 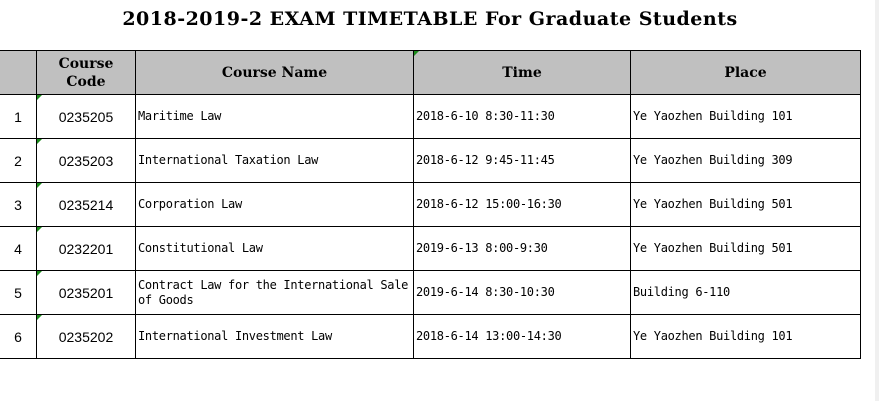 I want to click on row-index: 5, so click(x=18, y=292).